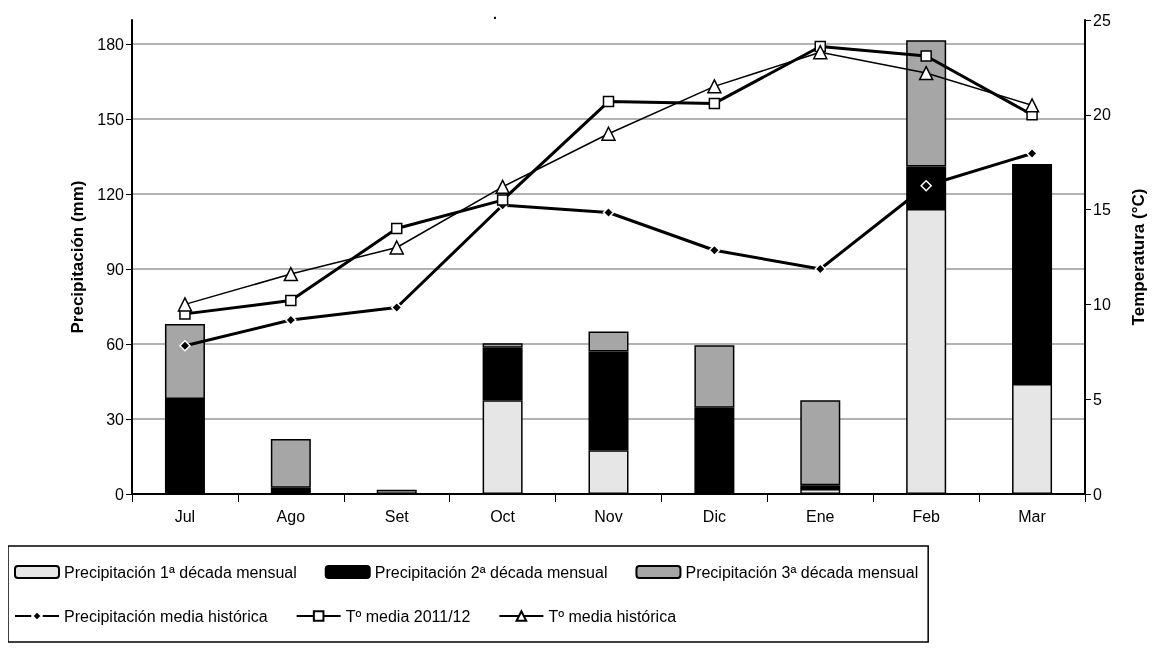 This screenshot has width=1175, height=672. Describe the element at coordinates (111, 194) in the screenshot. I see `y-tick-label: 120` at that location.